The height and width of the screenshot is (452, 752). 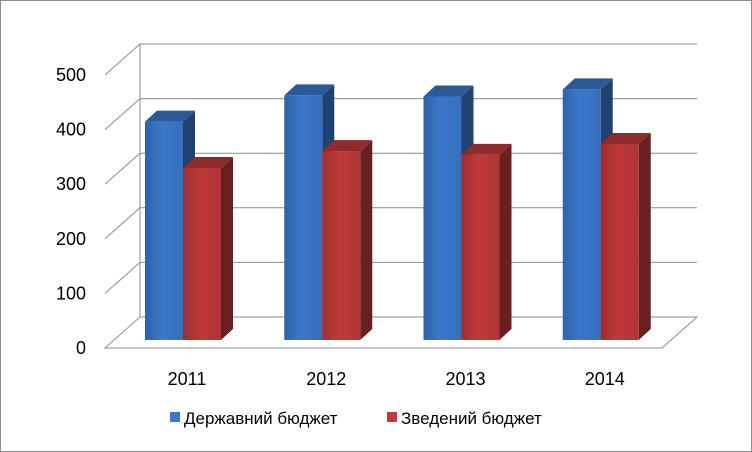 What do you see at coordinates (71, 75) in the screenshot?
I see `y-tick-label: 500` at bounding box center [71, 75].